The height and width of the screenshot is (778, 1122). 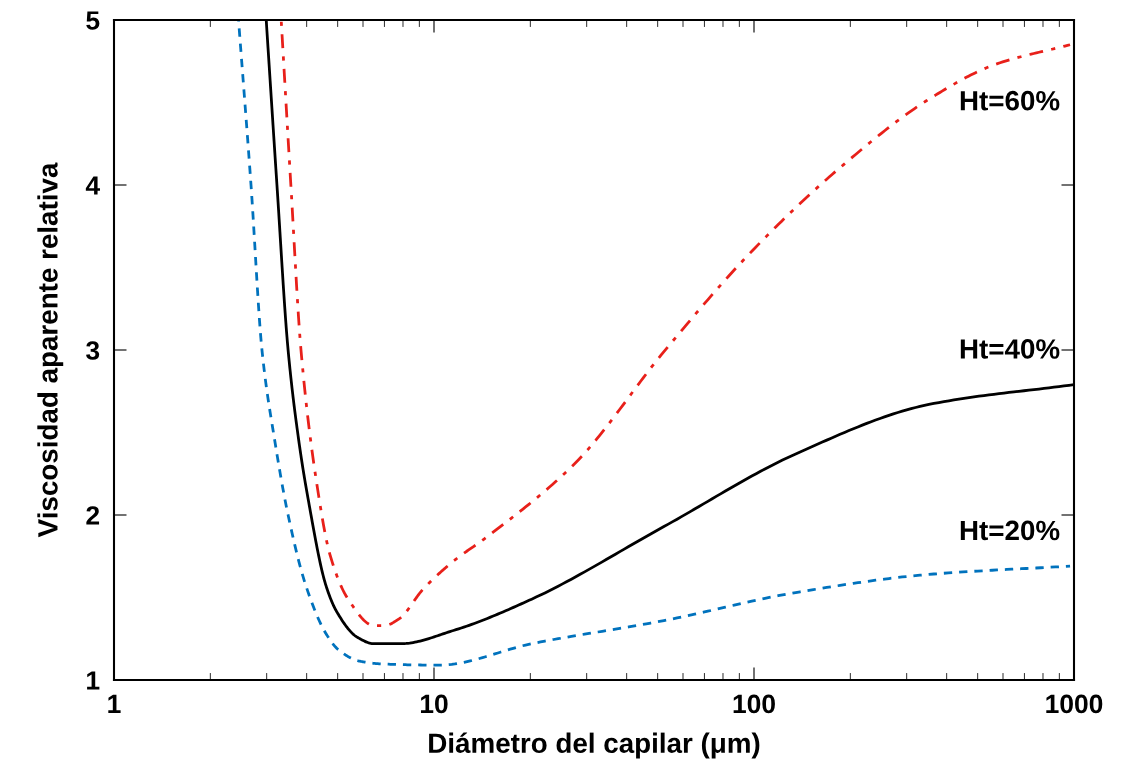 What do you see at coordinates (1010, 530) in the screenshot?
I see `annotation: Ht=20%` at bounding box center [1010, 530].